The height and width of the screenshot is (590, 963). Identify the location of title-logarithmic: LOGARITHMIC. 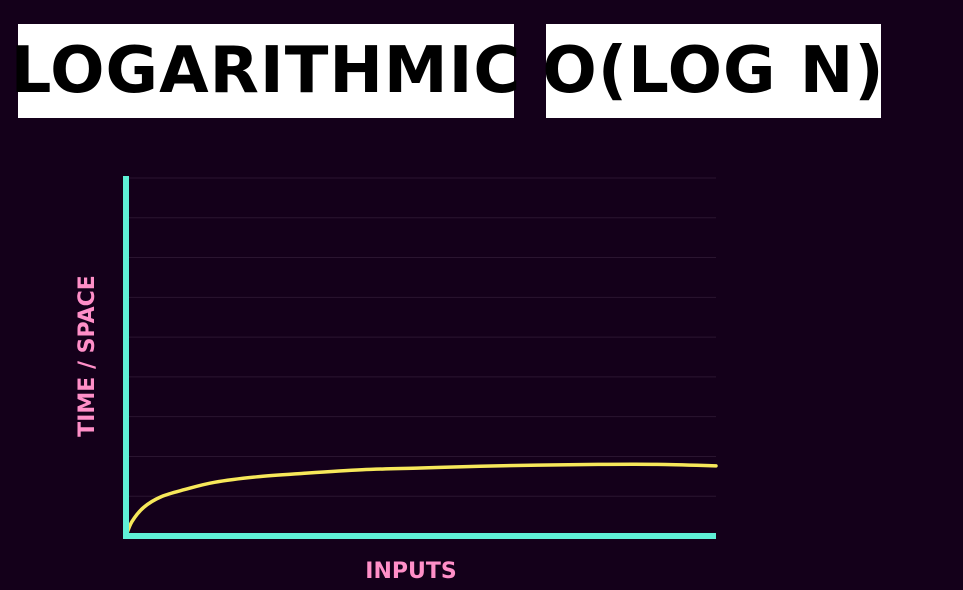
(265, 71).